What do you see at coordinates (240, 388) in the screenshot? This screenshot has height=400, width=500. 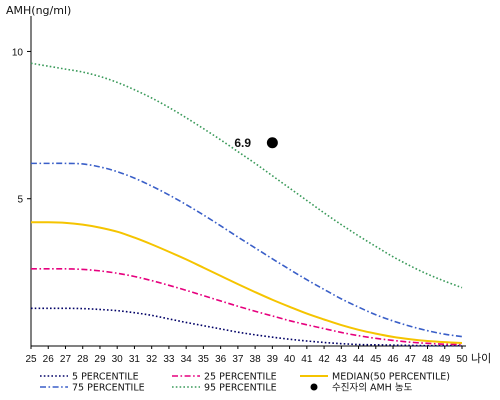 I see `legend-label: 95 PERCENTILE` at bounding box center [240, 388].